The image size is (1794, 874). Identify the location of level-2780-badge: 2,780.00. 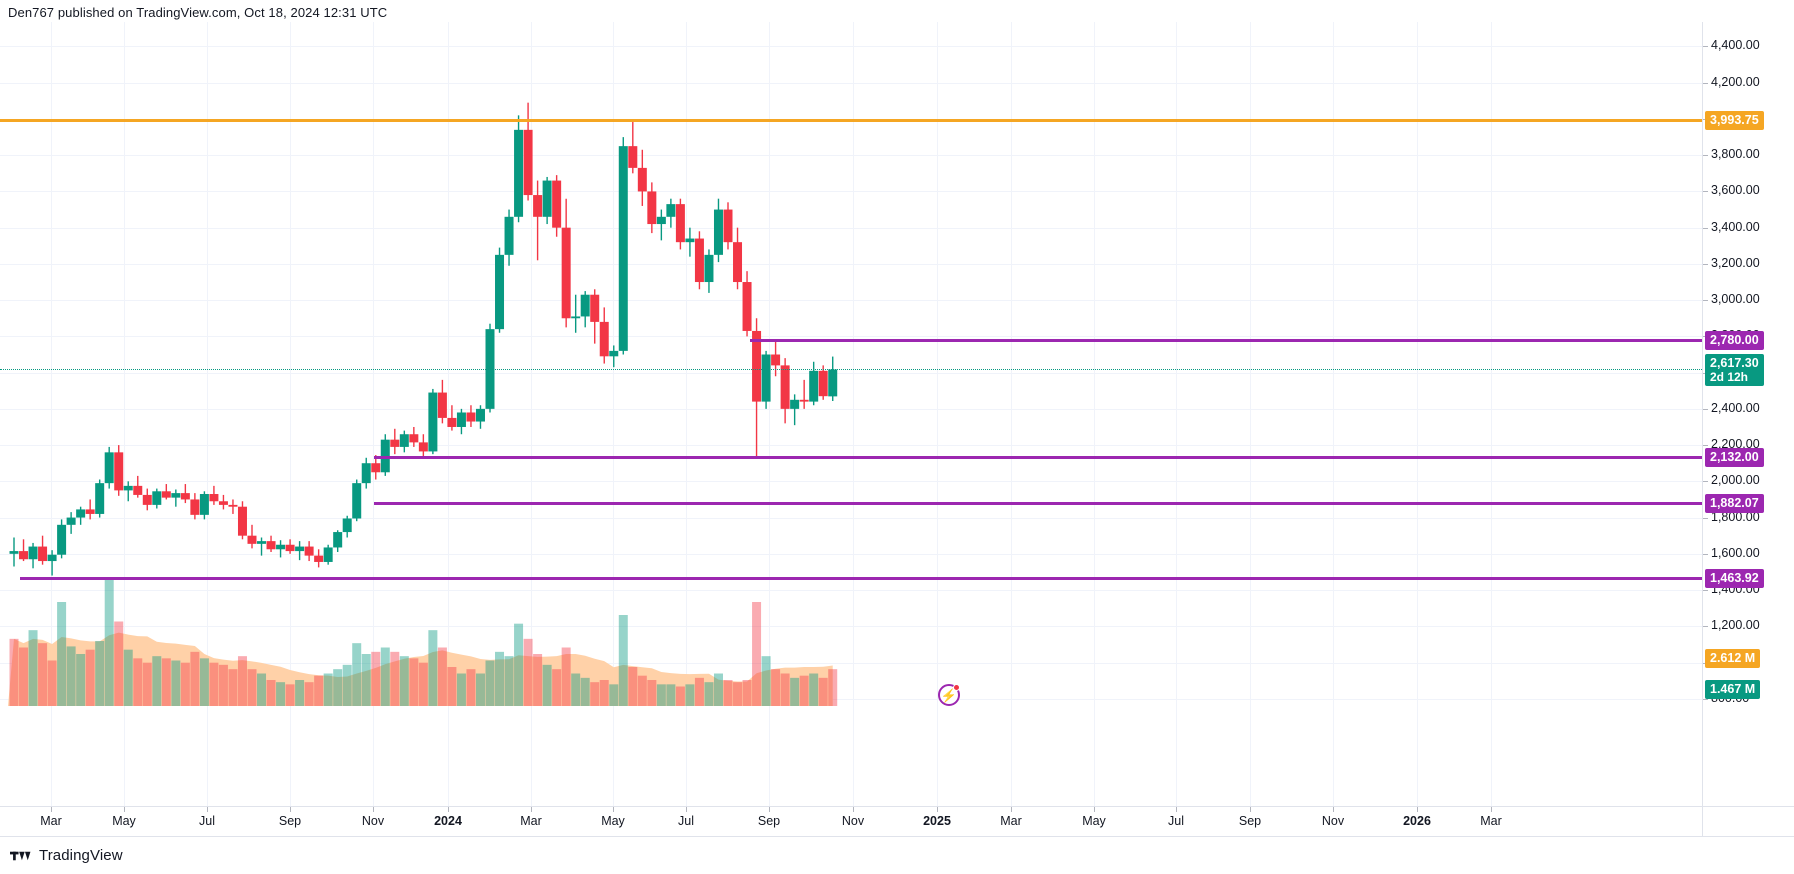
(1734, 340).